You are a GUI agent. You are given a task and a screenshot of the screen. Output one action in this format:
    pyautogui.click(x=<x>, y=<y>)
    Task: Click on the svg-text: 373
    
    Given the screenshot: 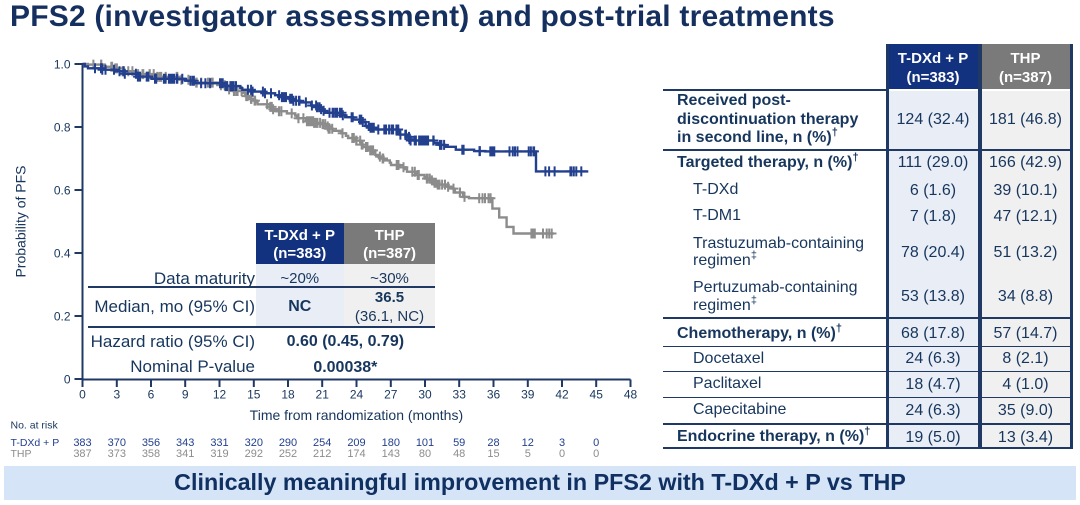 What is the action you would take?
    pyautogui.click(x=117, y=454)
    